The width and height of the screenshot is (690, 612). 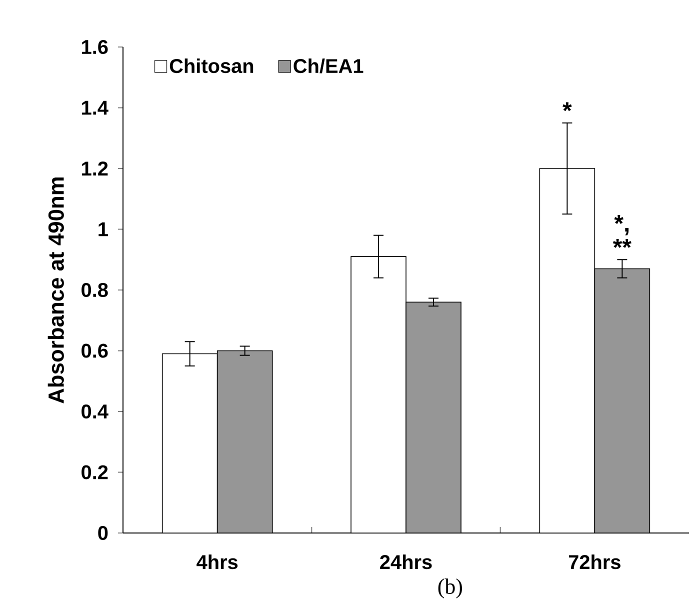 What do you see at coordinates (406, 562) in the screenshot?
I see `x-tick-label: 24hrs` at bounding box center [406, 562].